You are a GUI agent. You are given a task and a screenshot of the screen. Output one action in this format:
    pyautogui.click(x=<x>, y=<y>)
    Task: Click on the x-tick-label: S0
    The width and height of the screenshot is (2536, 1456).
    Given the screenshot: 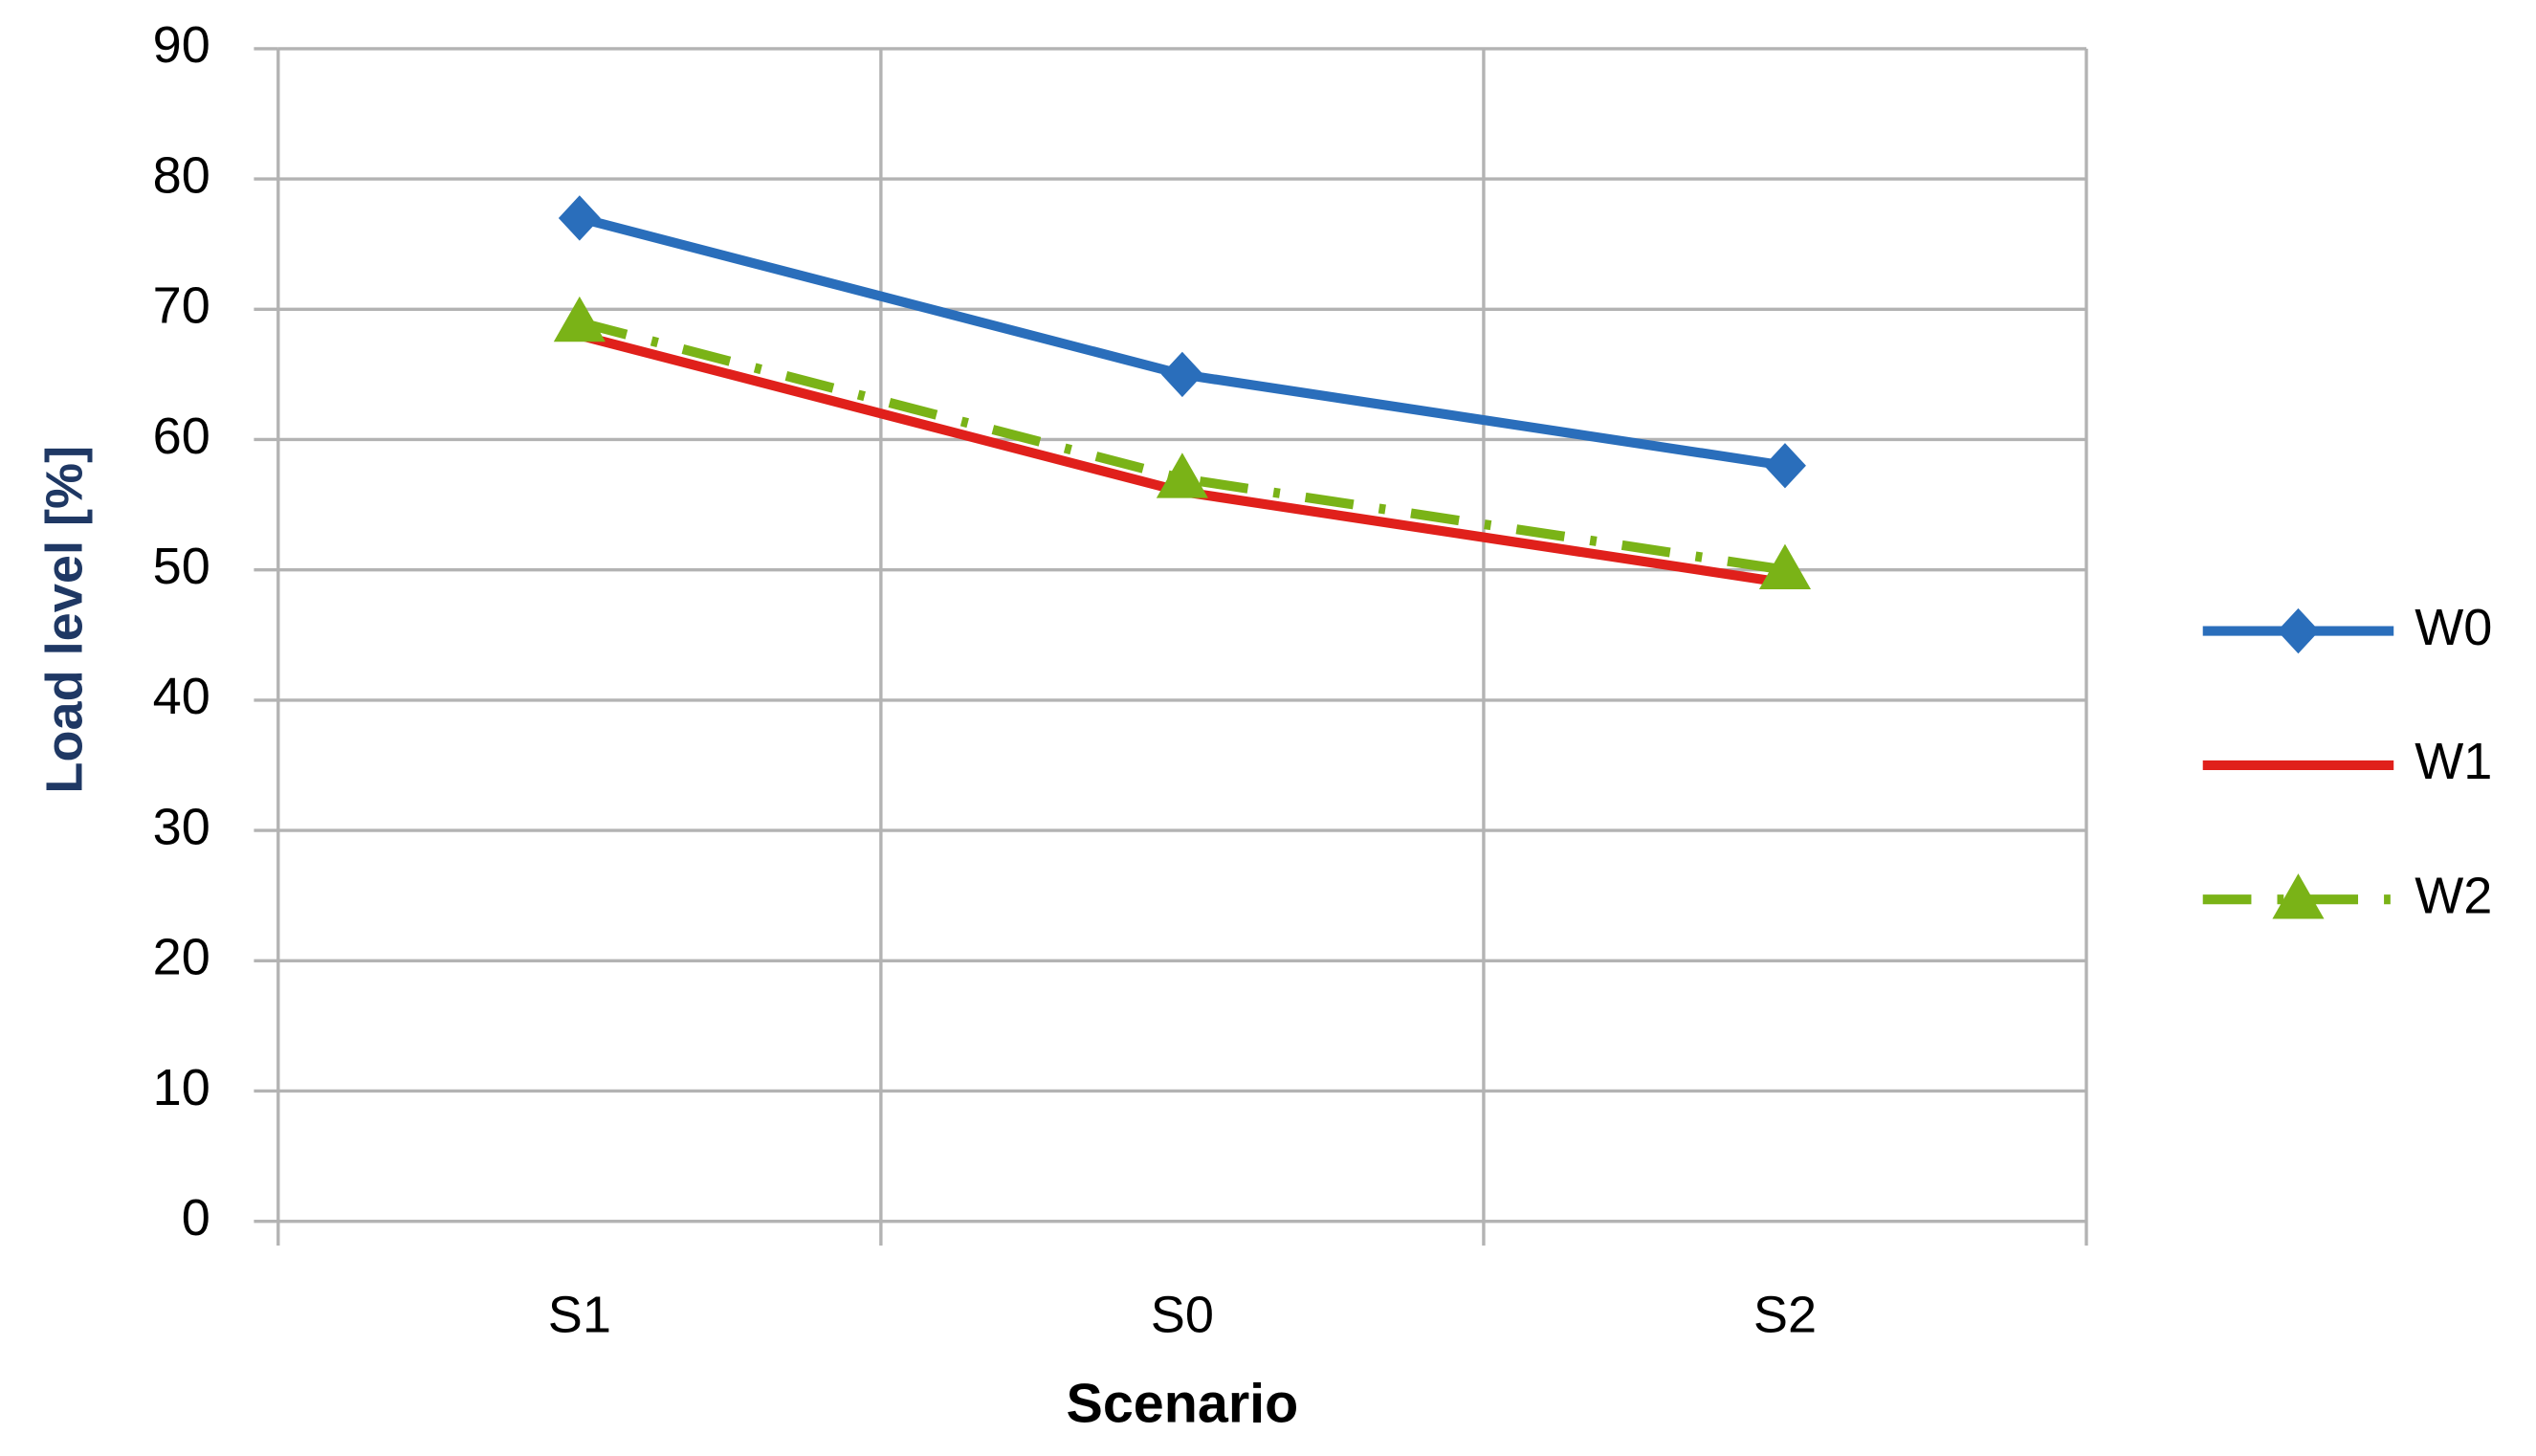 What is the action you would take?
    pyautogui.click(x=1182, y=1315)
    